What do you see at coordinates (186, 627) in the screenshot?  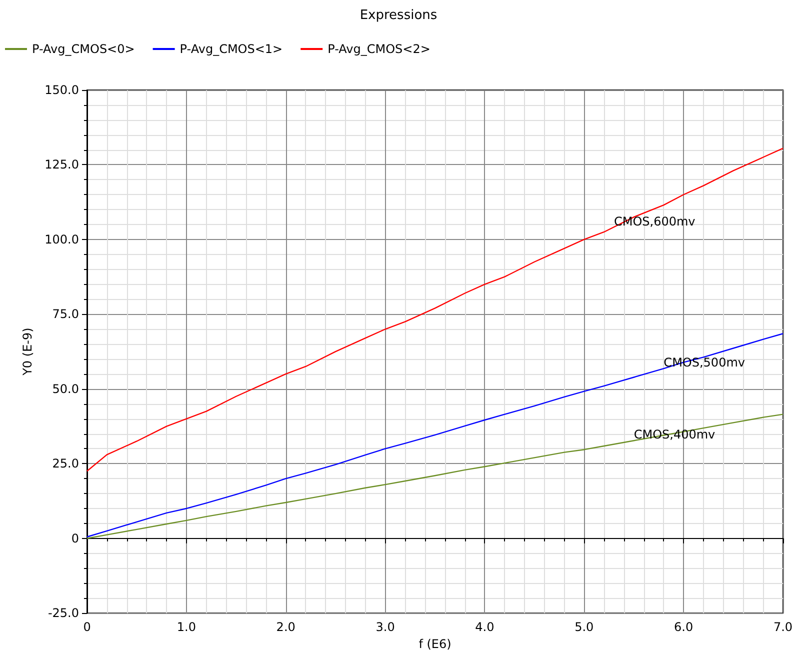 I see `x-tick-label: 1.0` at bounding box center [186, 627].